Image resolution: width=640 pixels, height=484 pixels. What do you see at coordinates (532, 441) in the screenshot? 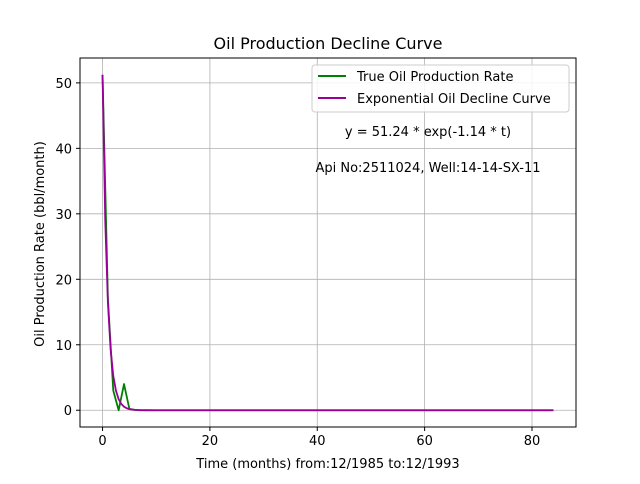
I see `x-tick-label: 80` at bounding box center [532, 441].